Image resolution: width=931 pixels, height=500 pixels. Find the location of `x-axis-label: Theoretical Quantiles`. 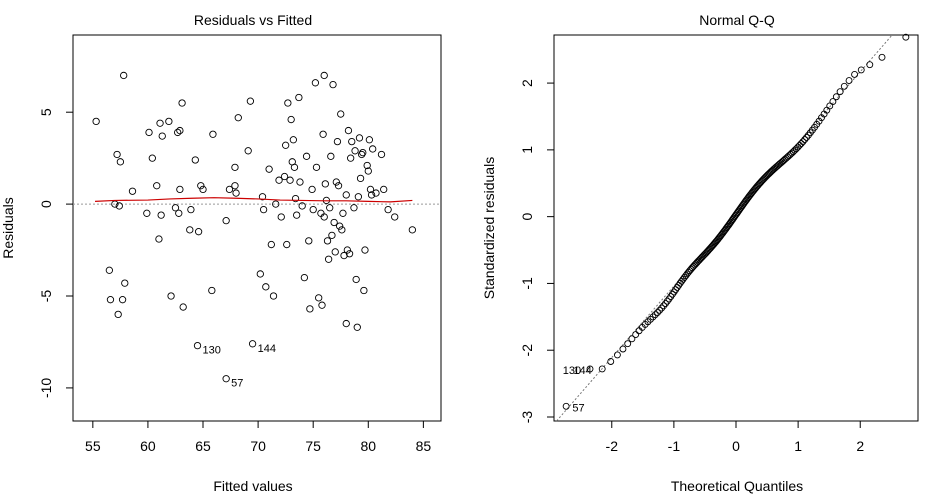

x-axis-label: Theoretical Quantiles is located at coordinates (737, 486).